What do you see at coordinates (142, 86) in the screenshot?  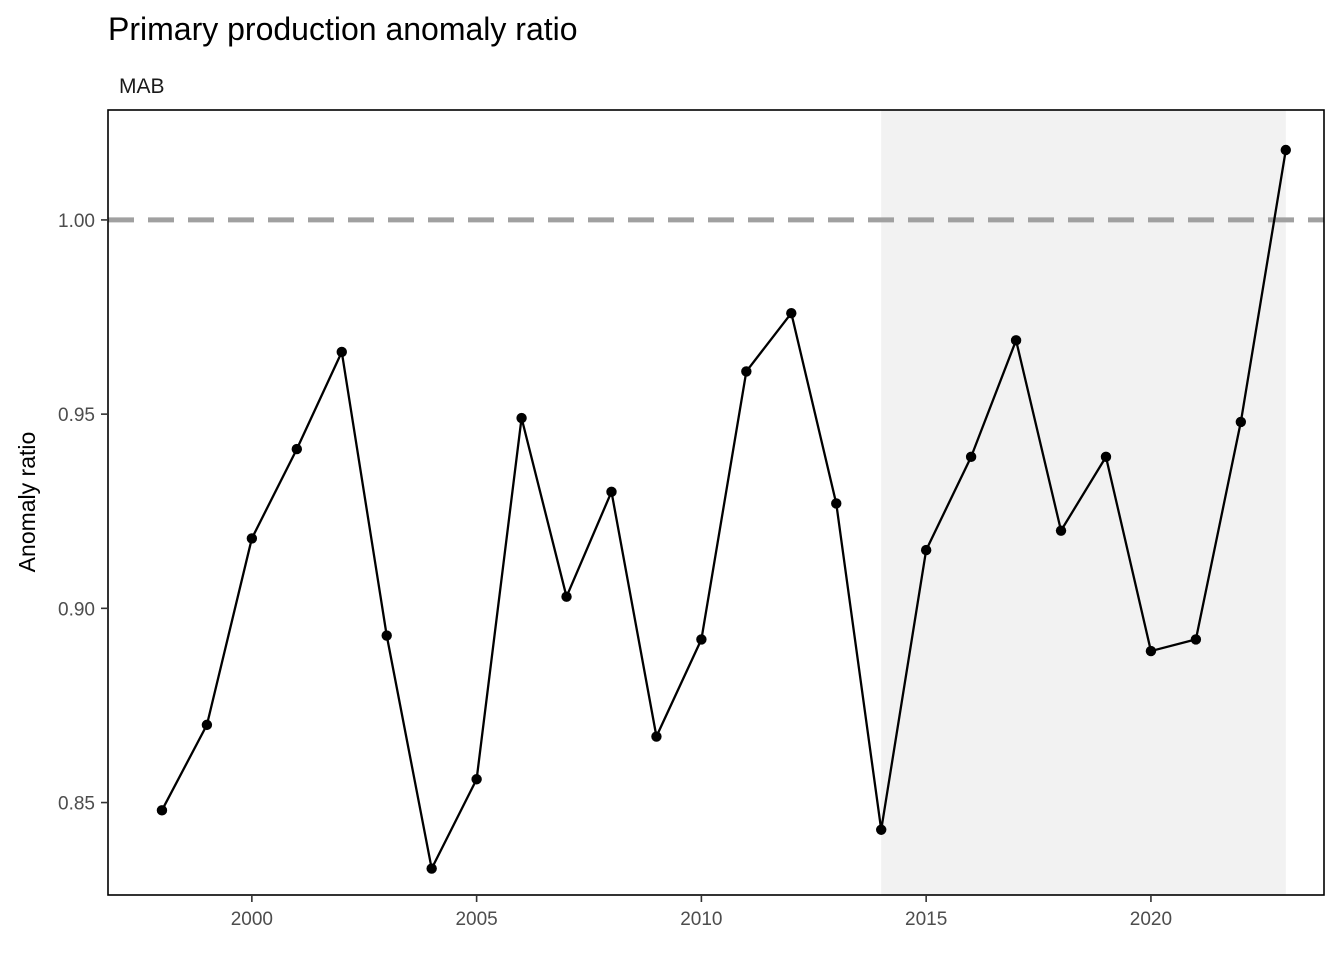 I see `chart-subtitle: MAB` at bounding box center [142, 86].